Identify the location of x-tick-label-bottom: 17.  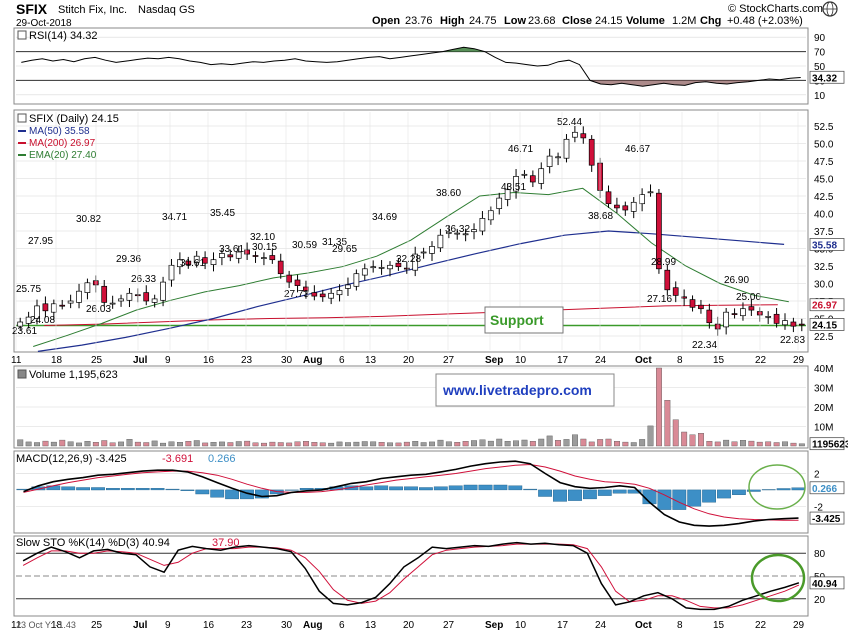
(563, 625).